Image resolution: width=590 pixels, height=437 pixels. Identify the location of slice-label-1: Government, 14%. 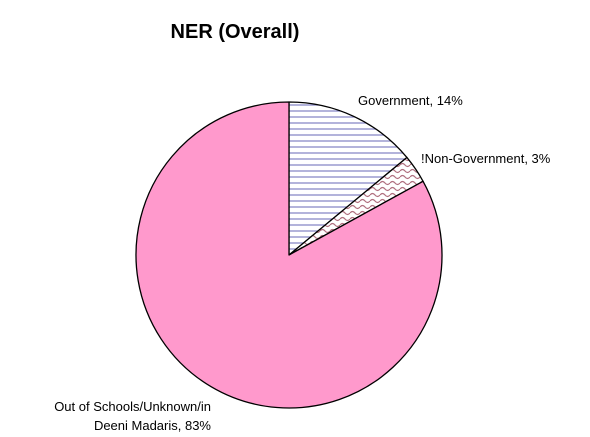
(410, 100).